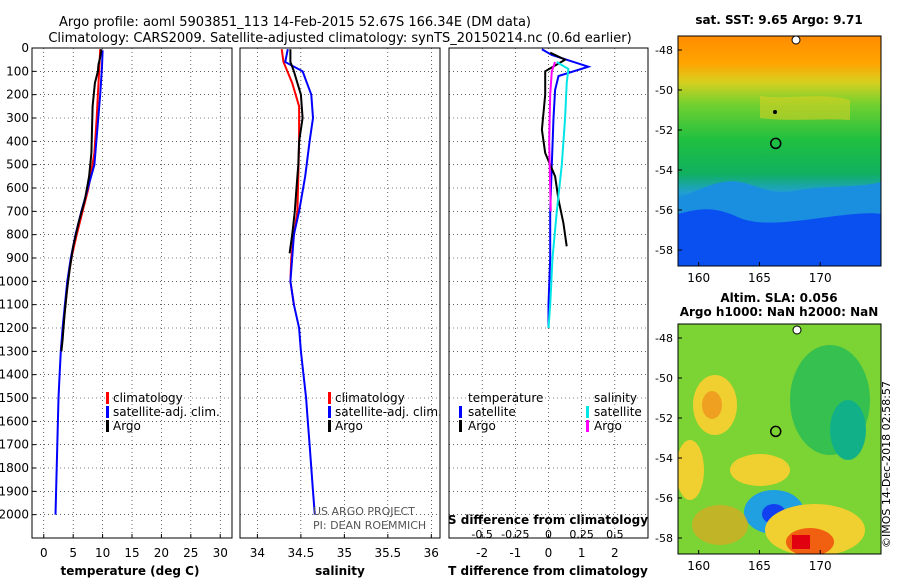 This screenshot has height=580, width=900. Describe the element at coordinates (615, 553) in the screenshot. I see `x-tick-label: 2` at that location.